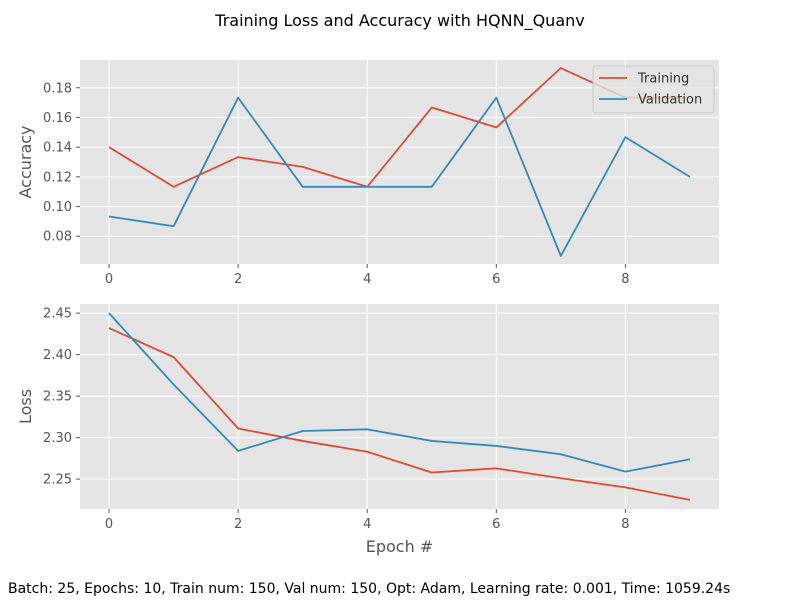 The width and height of the screenshot is (800, 600). I want to click on y-tick-label: 2.40, so click(57, 355).